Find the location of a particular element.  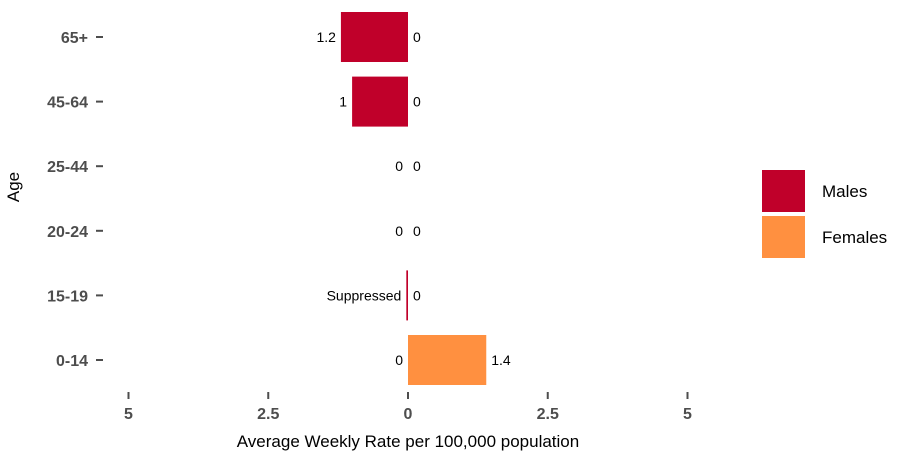

legend-label-males: Males is located at coordinates (844, 191).